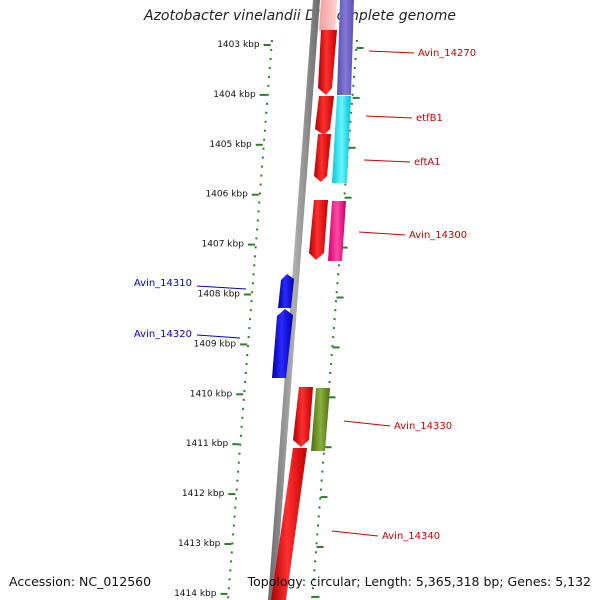 The width and height of the screenshot is (600, 600). Describe the element at coordinates (203, 494) in the screenshot. I see `ruler-tick-label: 1412 kbp` at that location.